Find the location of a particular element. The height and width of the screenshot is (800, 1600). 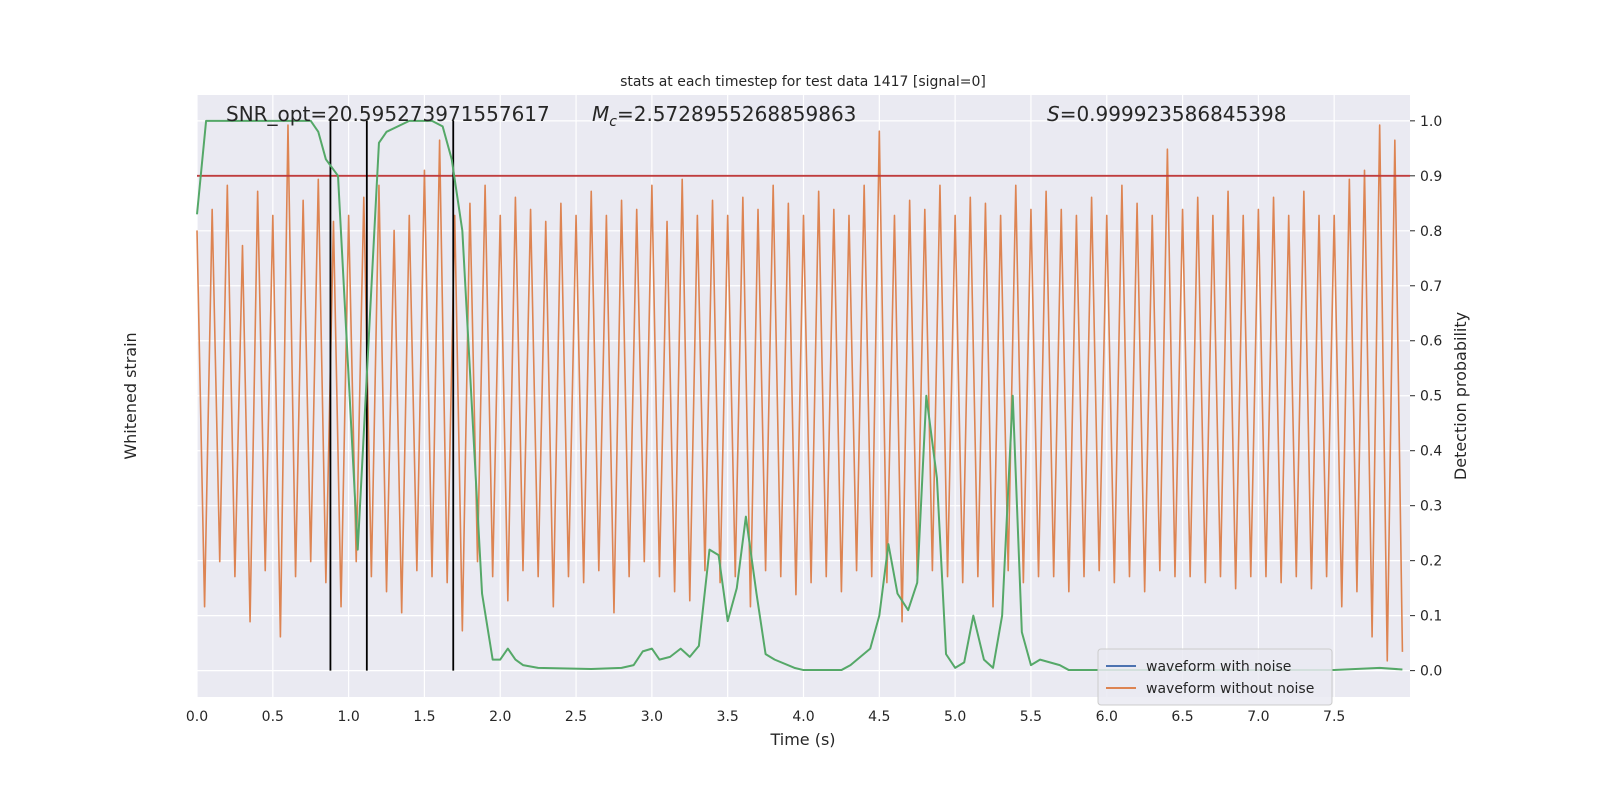

y2-tick-label: 0.5 is located at coordinates (1431, 397).